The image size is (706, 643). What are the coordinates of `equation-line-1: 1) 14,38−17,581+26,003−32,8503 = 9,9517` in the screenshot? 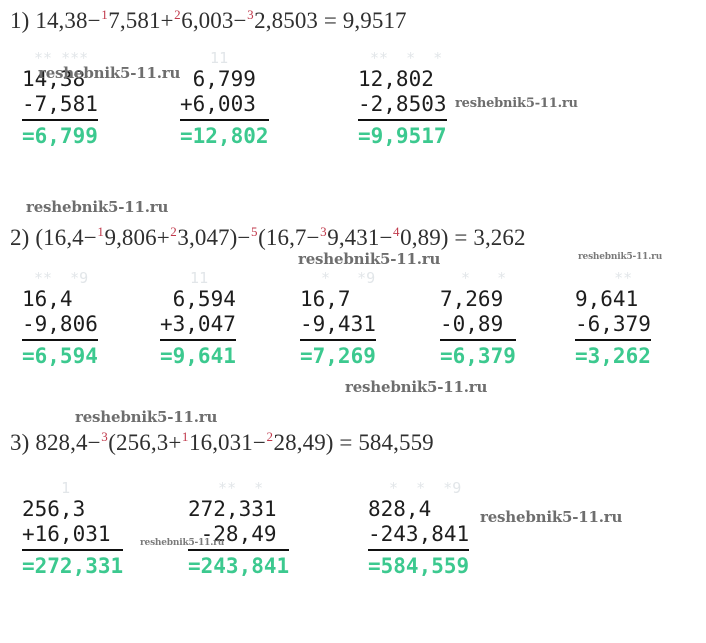 It's located at (208, 21).